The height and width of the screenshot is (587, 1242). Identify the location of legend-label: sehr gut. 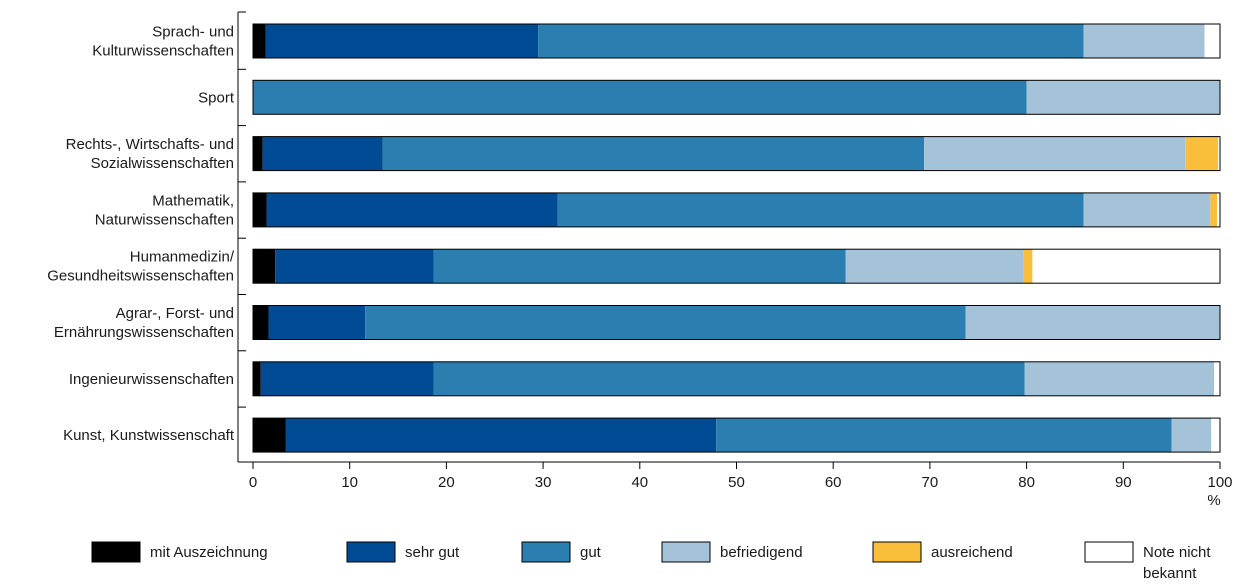
(432, 552).